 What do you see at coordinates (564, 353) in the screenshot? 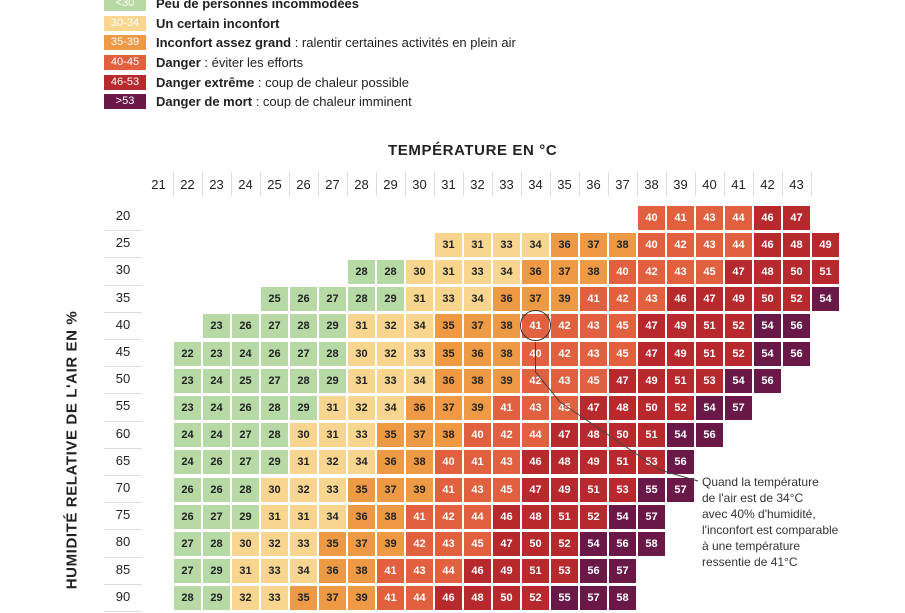
I see `heatmap-cell: 42` at bounding box center [564, 353].